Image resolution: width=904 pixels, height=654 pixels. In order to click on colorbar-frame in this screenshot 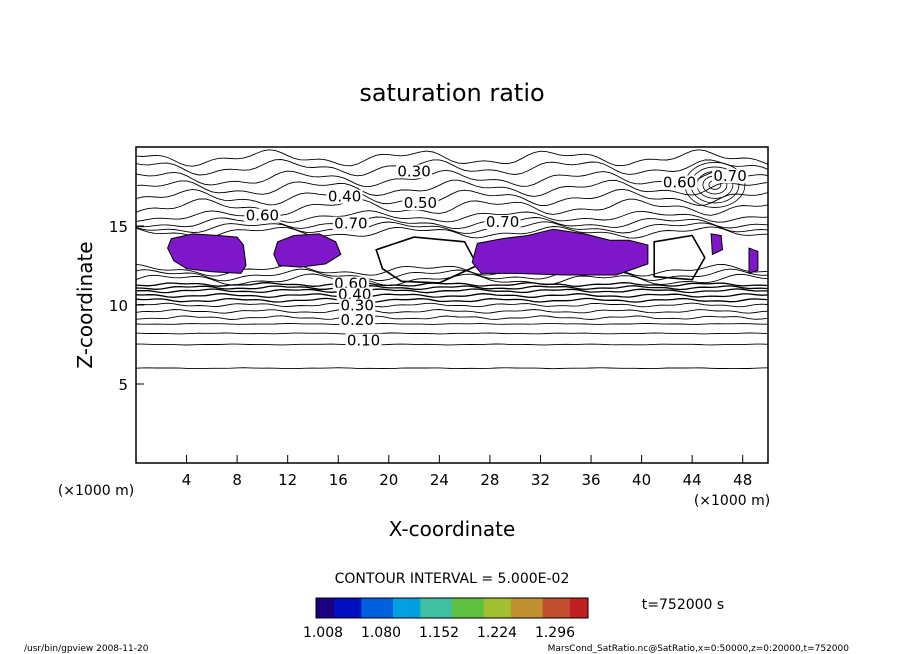, I will do `click(452, 608)`.